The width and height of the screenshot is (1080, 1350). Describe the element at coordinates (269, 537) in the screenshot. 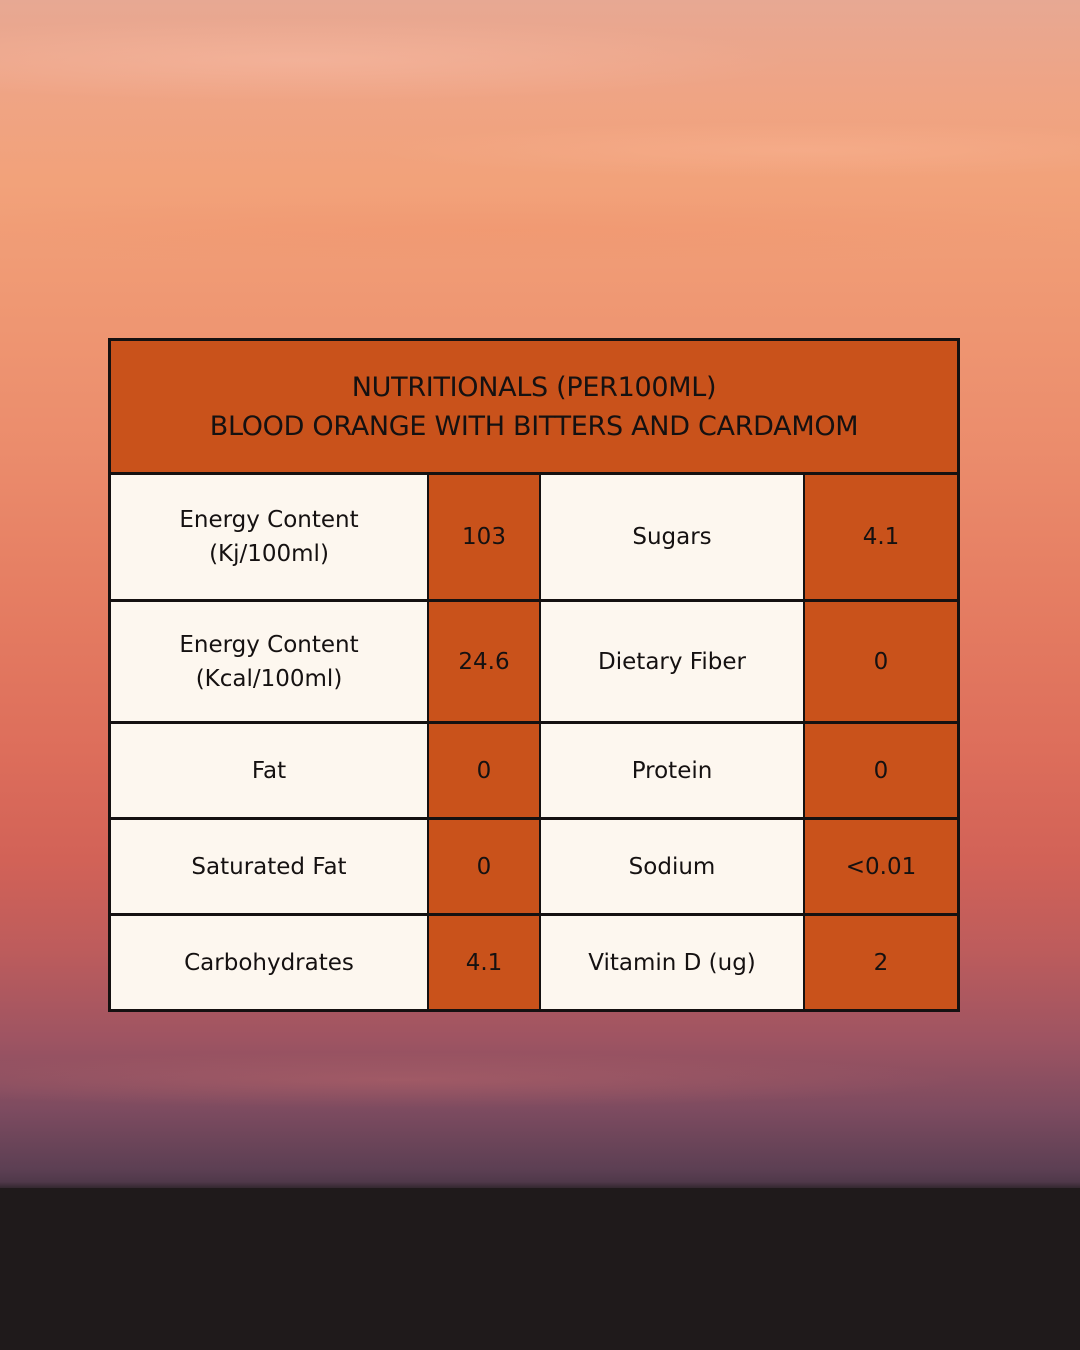

I see `nutrient-label: Energy Content (Kj/100ml)` at that location.